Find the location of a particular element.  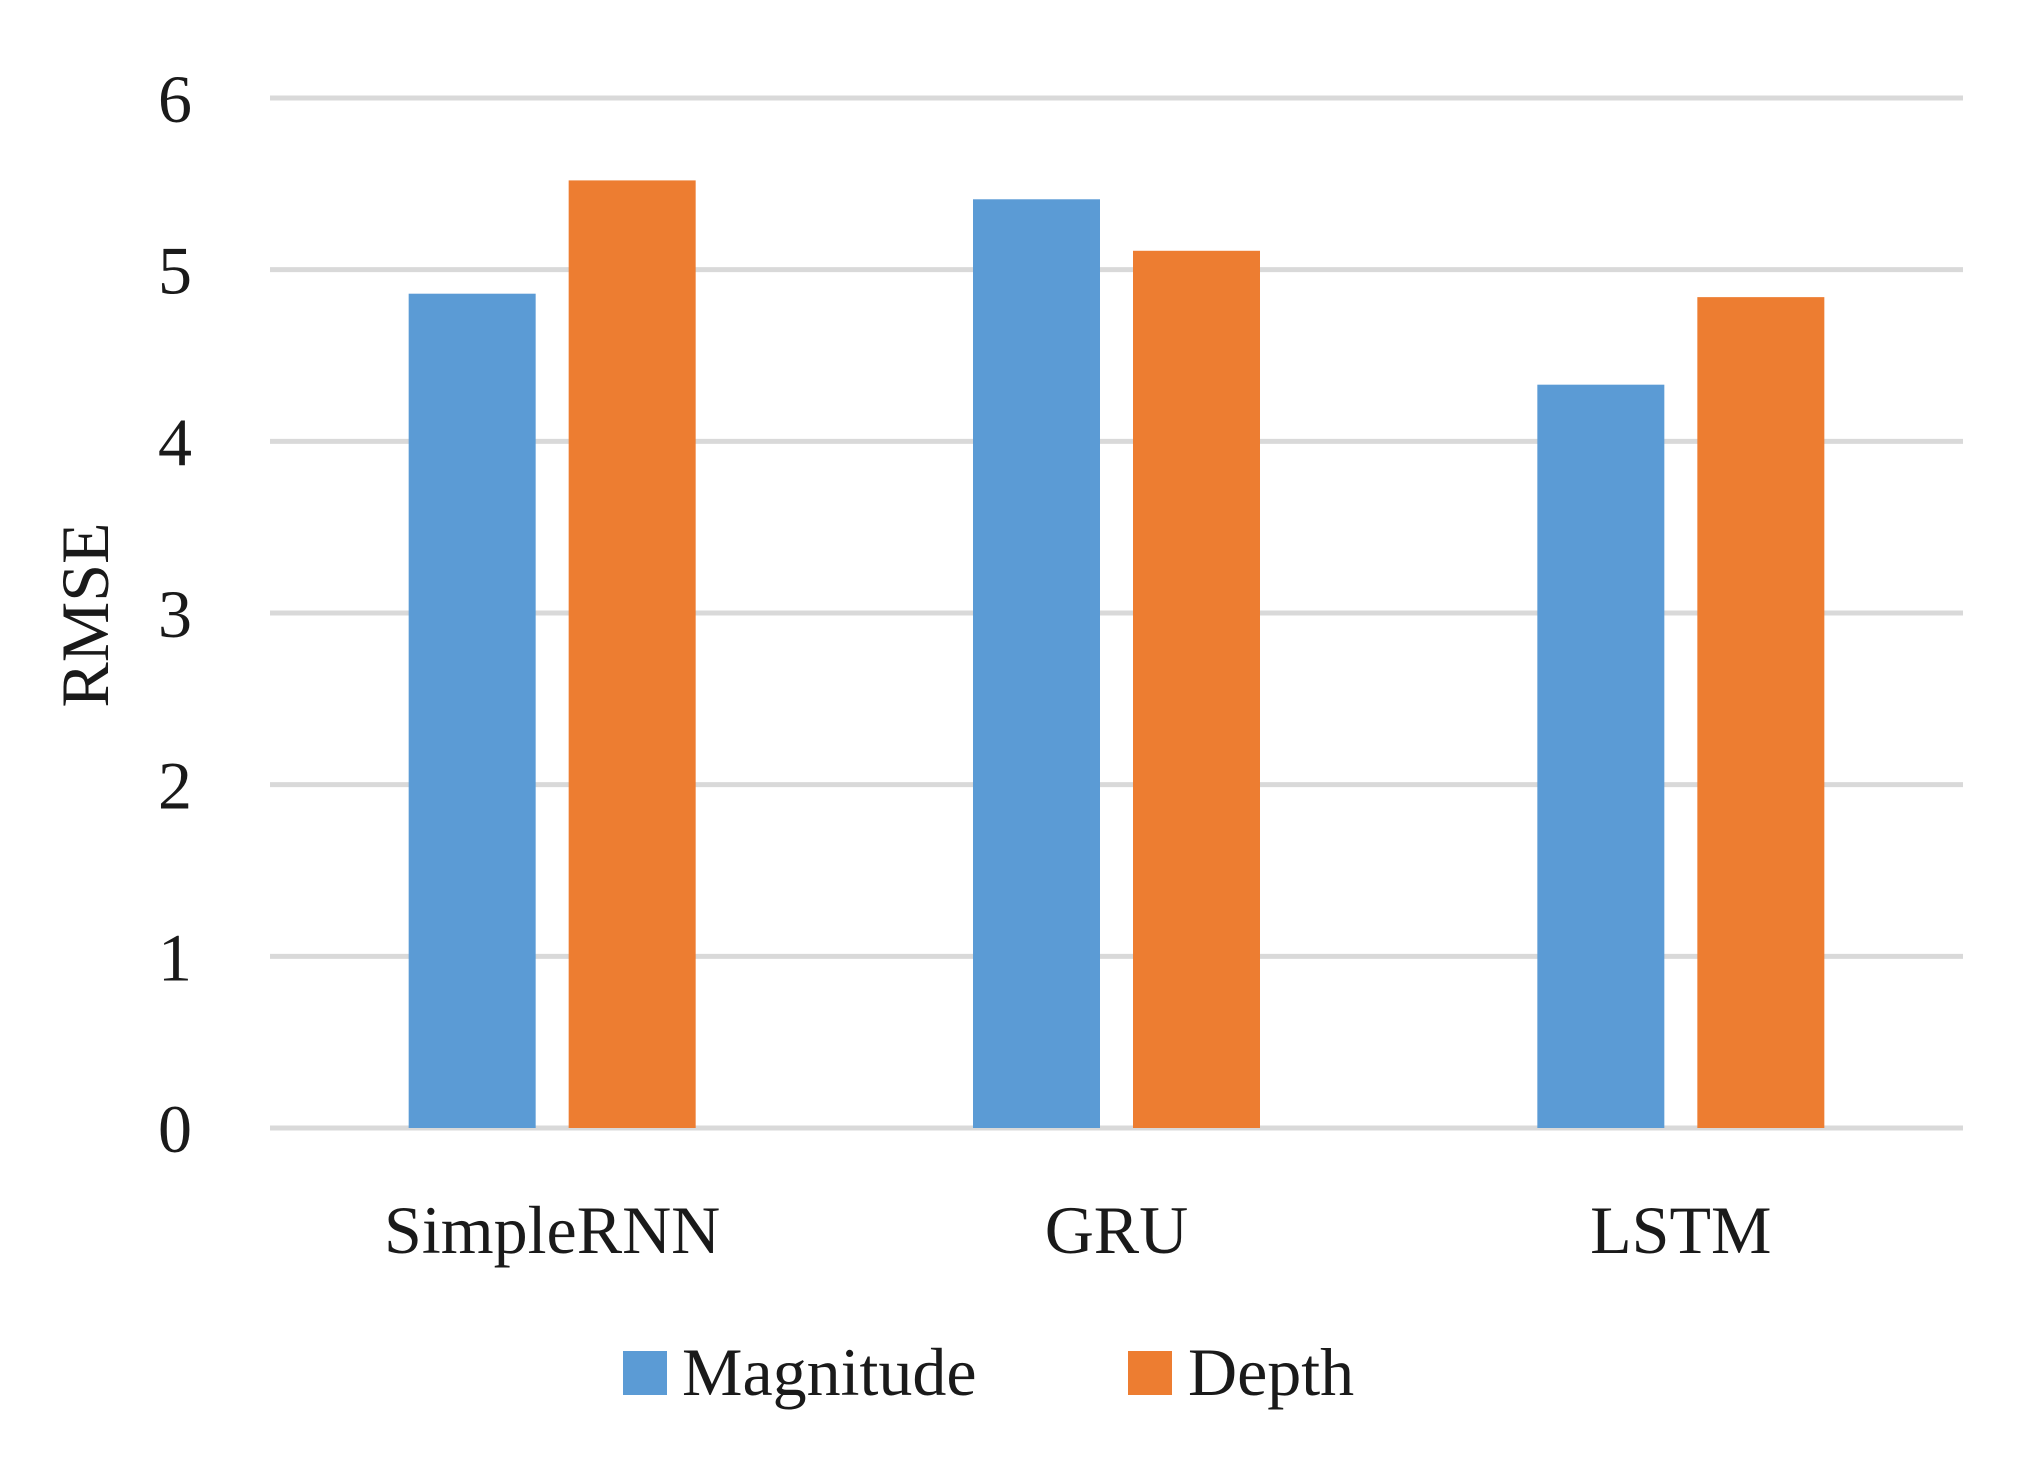

x-axis-ticks: SimpleRNN GRU LSTM is located at coordinates (1077, 1230).